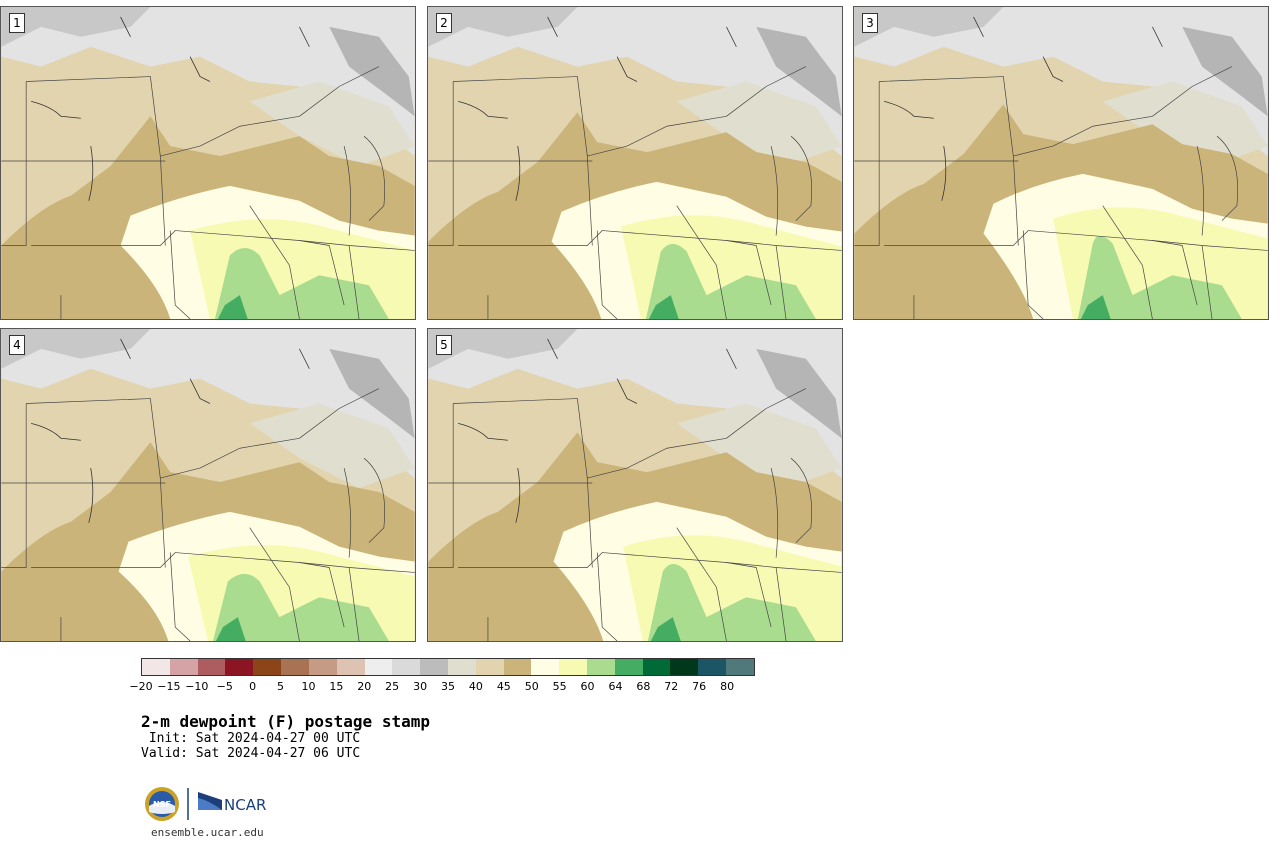  What do you see at coordinates (531, 686) in the screenshot?
I see `colorbar-tick-label: 50` at bounding box center [531, 686].